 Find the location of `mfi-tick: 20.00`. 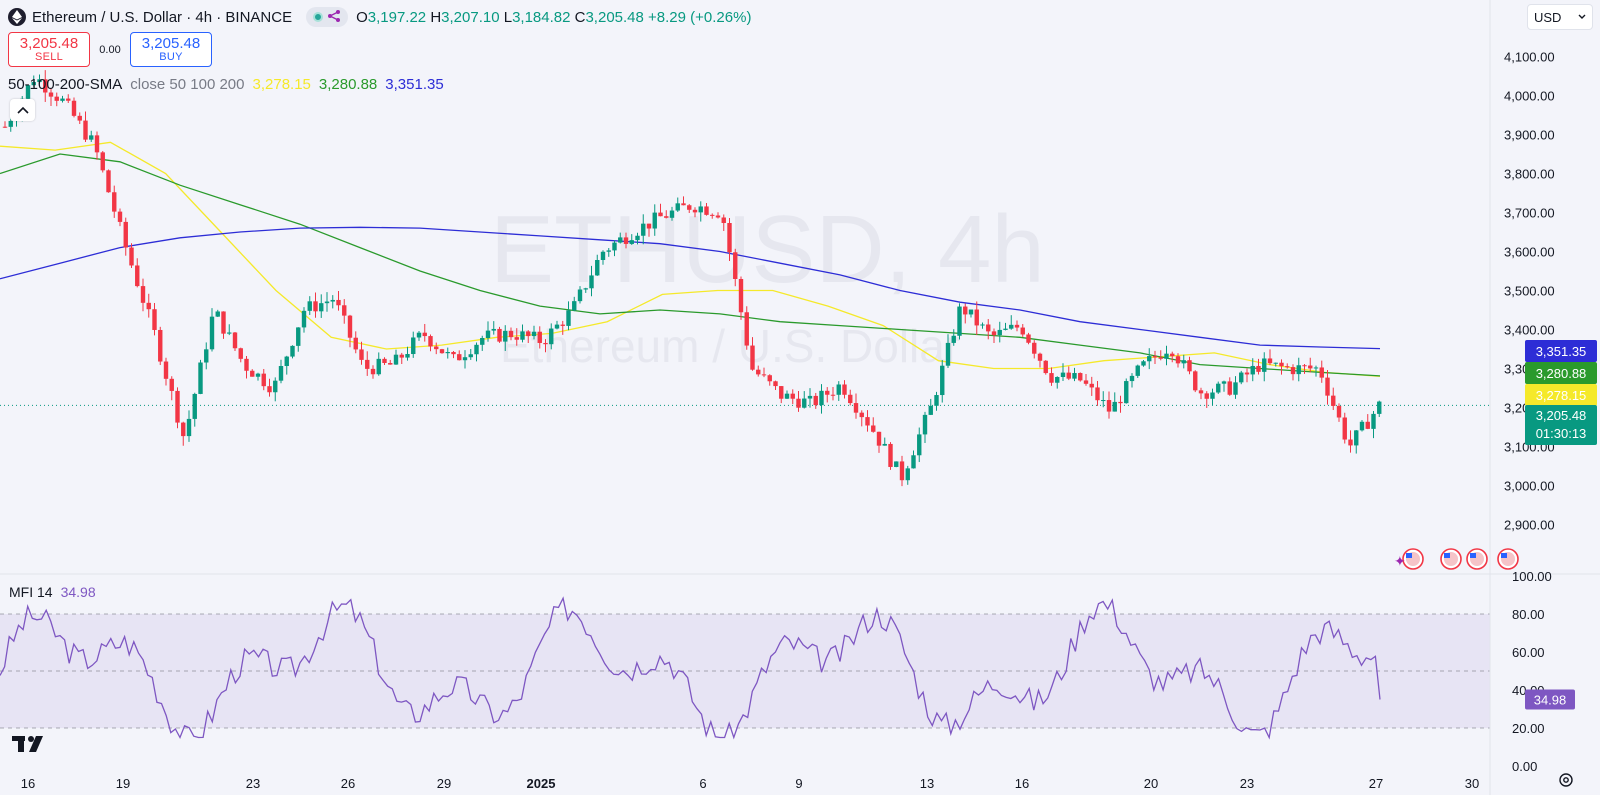

mfi-tick: 20.00 is located at coordinates (1528, 728).